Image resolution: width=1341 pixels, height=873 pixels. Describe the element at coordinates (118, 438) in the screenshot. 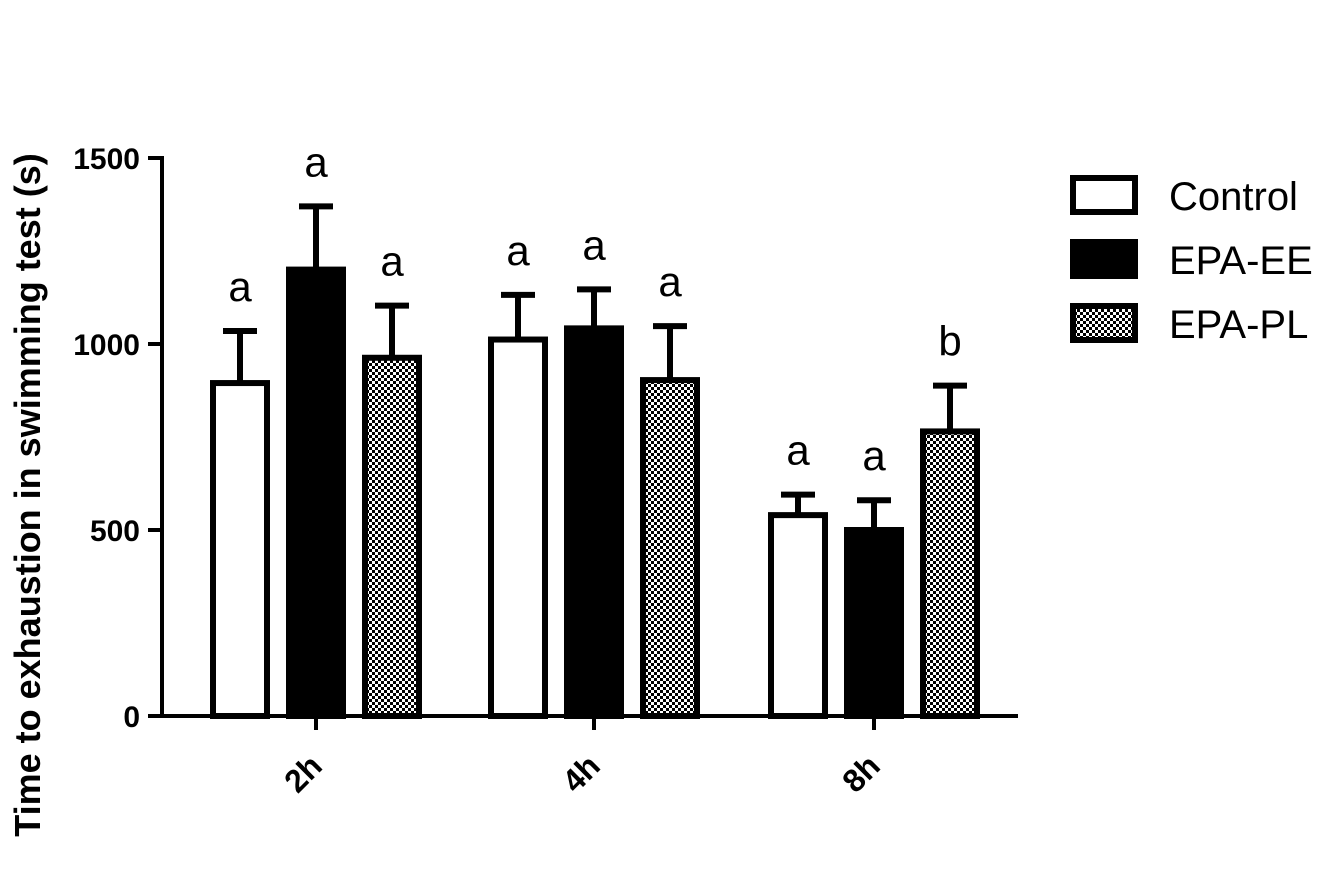

I see `y-axis: 0 500 1000 1500` at that location.